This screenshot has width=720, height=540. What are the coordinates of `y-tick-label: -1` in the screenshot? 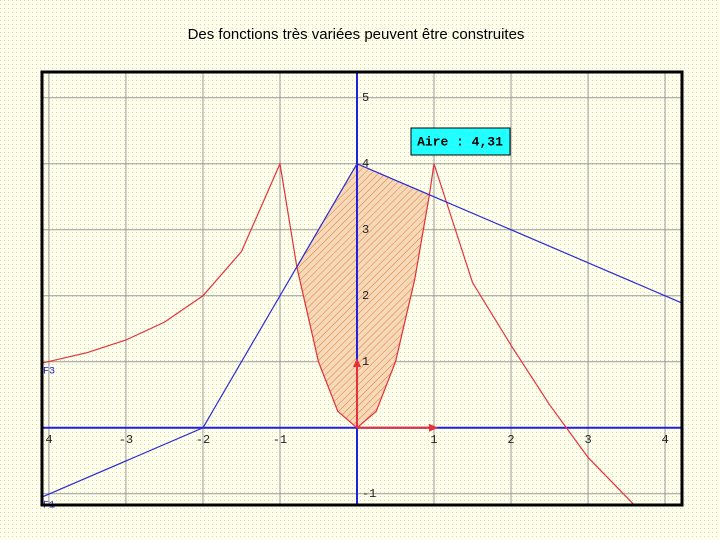 It's located at (369, 494).